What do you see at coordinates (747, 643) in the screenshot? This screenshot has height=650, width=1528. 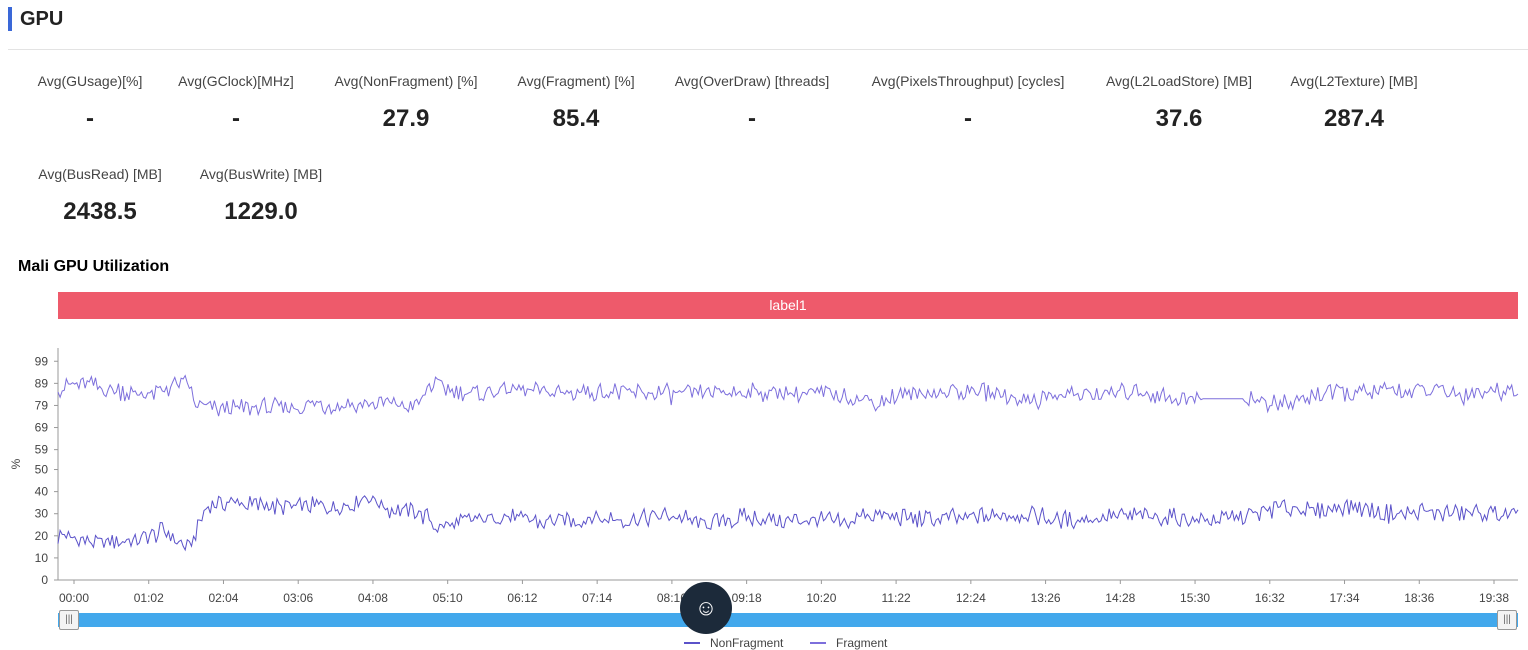 I see `legend-label: NonFragment` at bounding box center [747, 643].